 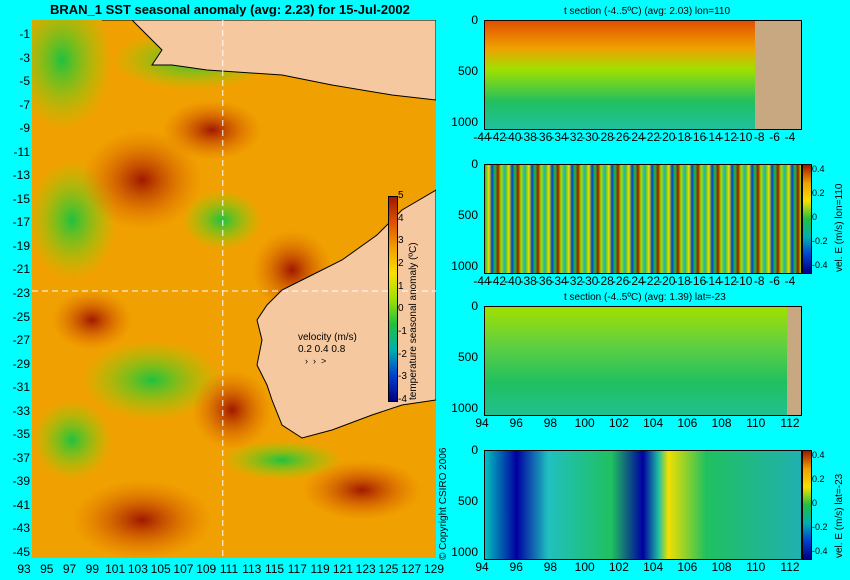 I want to click on lat-tick-label: -3, so click(x=24, y=57).